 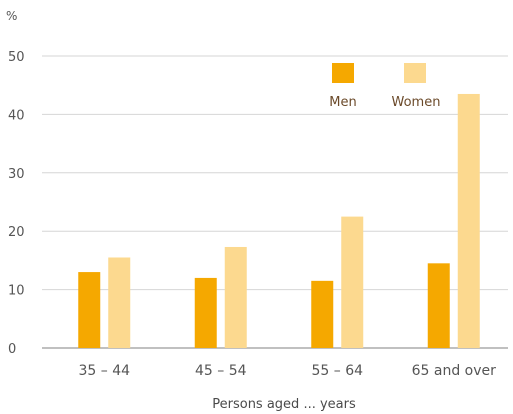 I want to click on x-tick-label: 65 and over, so click(x=454, y=371).